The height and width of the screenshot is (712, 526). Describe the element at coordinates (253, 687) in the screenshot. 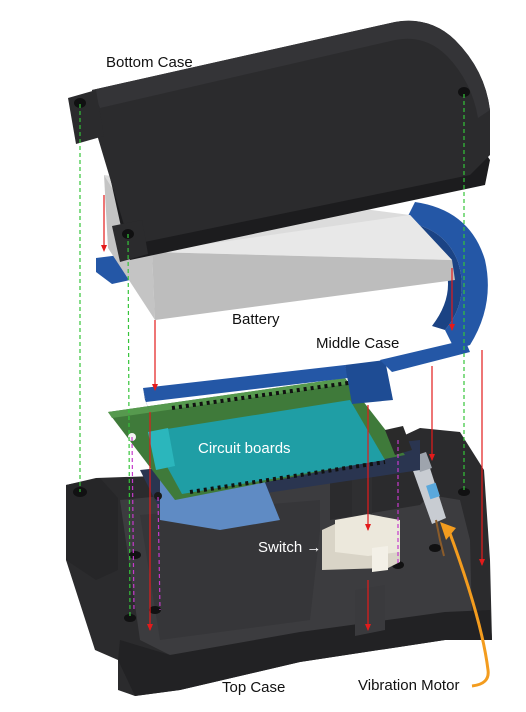

I see `label-top-case: Top Case` at that location.